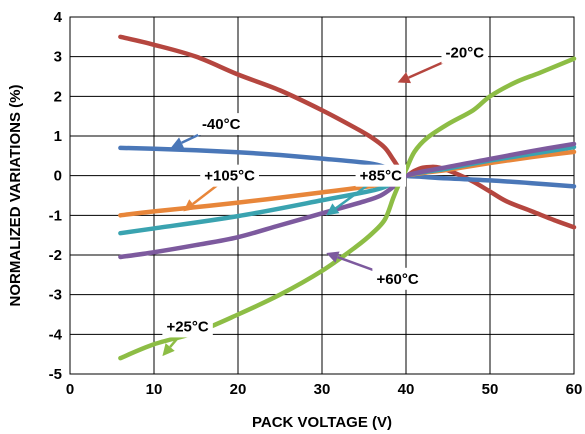  Describe the element at coordinates (55, 215) in the screenshot. I see `y-tick-label: -1` at that location.